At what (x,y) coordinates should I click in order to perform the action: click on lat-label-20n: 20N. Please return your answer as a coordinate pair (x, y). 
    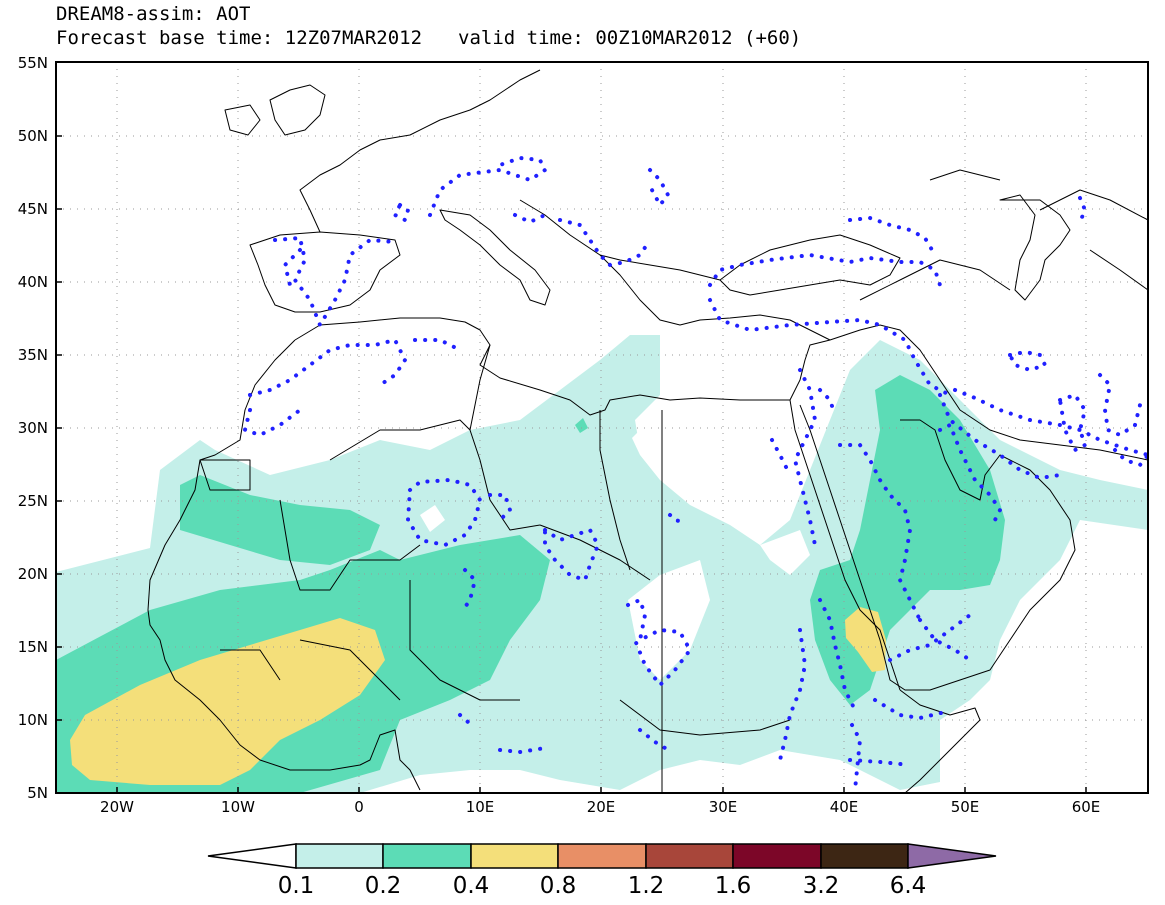
    Looking at the image, I should click on (33, 574).